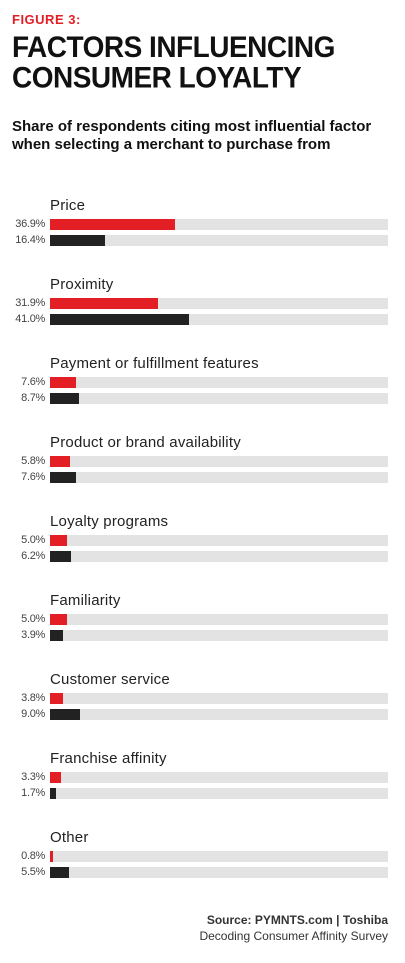 This screenshot has width=405, height=963. Describe the element at coordinates (154, 363) in the screenshot. I see `category-label: Payment or fulfillment features` at that location.